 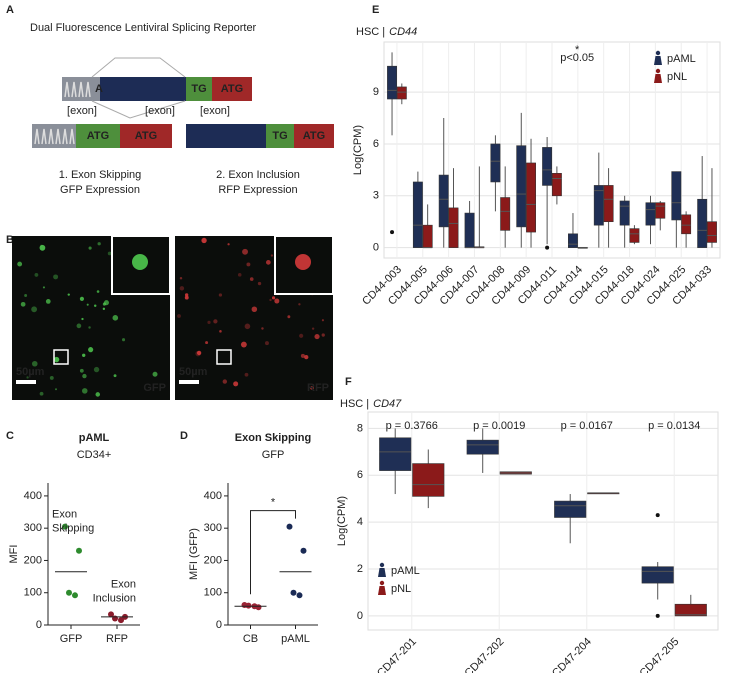 I want to click on p-value: p = 0.0167, so click(x=587, y=426).